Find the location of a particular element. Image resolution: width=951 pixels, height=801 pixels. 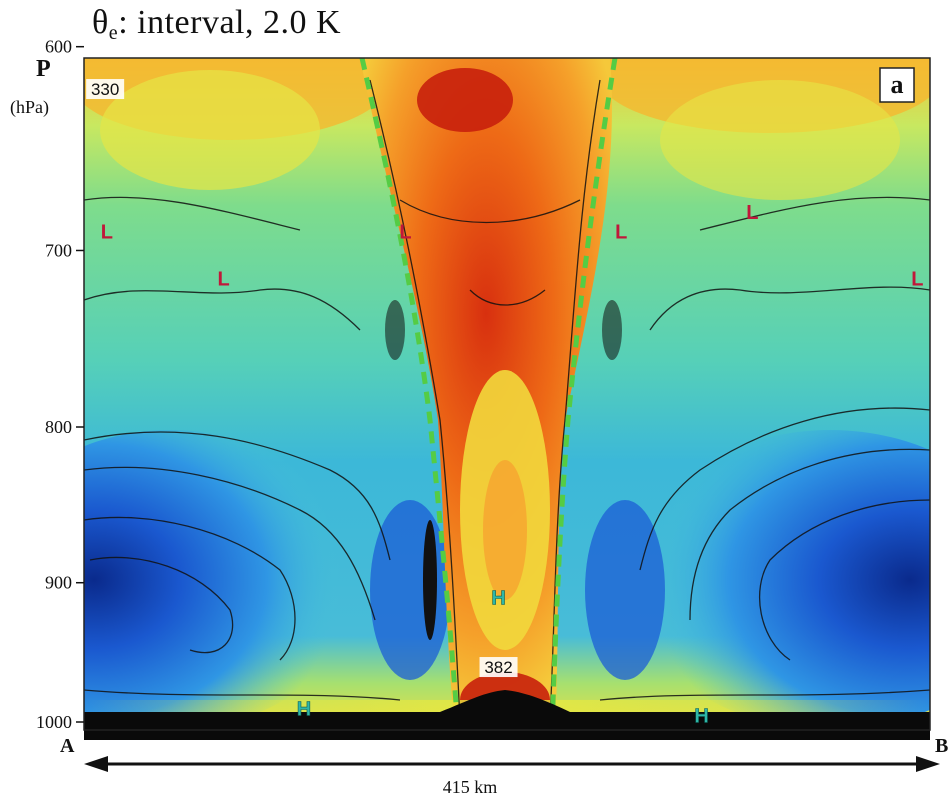

contour-label: 382 is located at coordinates (498, 667).